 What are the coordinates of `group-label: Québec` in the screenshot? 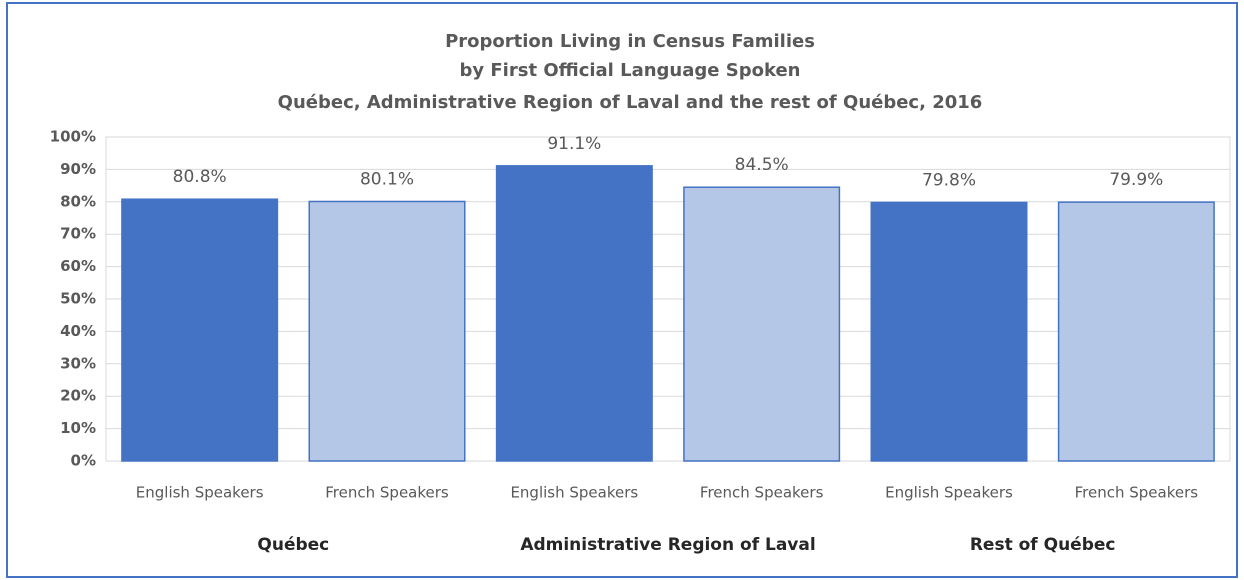 It's located at (293, 545).